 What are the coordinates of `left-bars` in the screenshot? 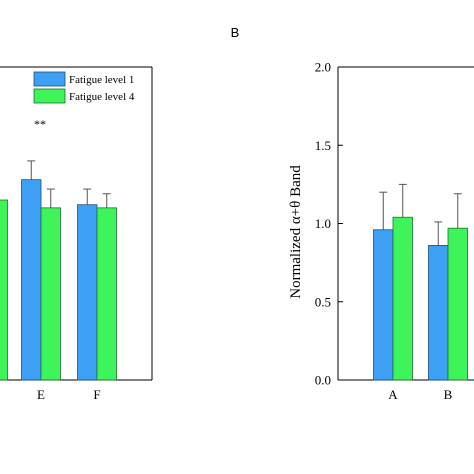 It's located at (58, 270).